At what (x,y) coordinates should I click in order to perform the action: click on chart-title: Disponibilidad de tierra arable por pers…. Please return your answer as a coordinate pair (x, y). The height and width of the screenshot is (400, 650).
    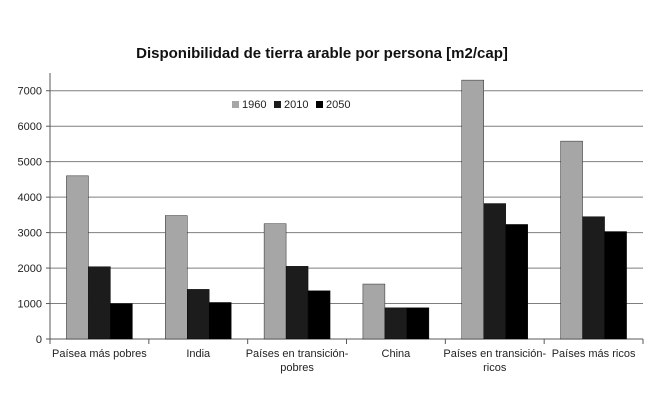
    Looking at the image, I should click on (322, 53).